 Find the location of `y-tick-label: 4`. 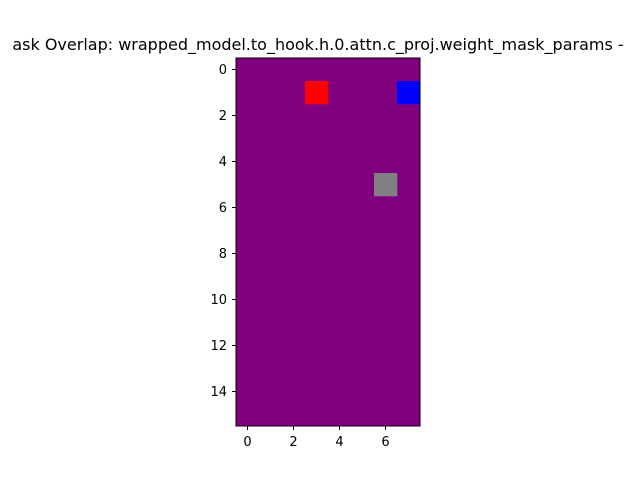

y-tick-label: 4 is located at coordinates (223, 162).